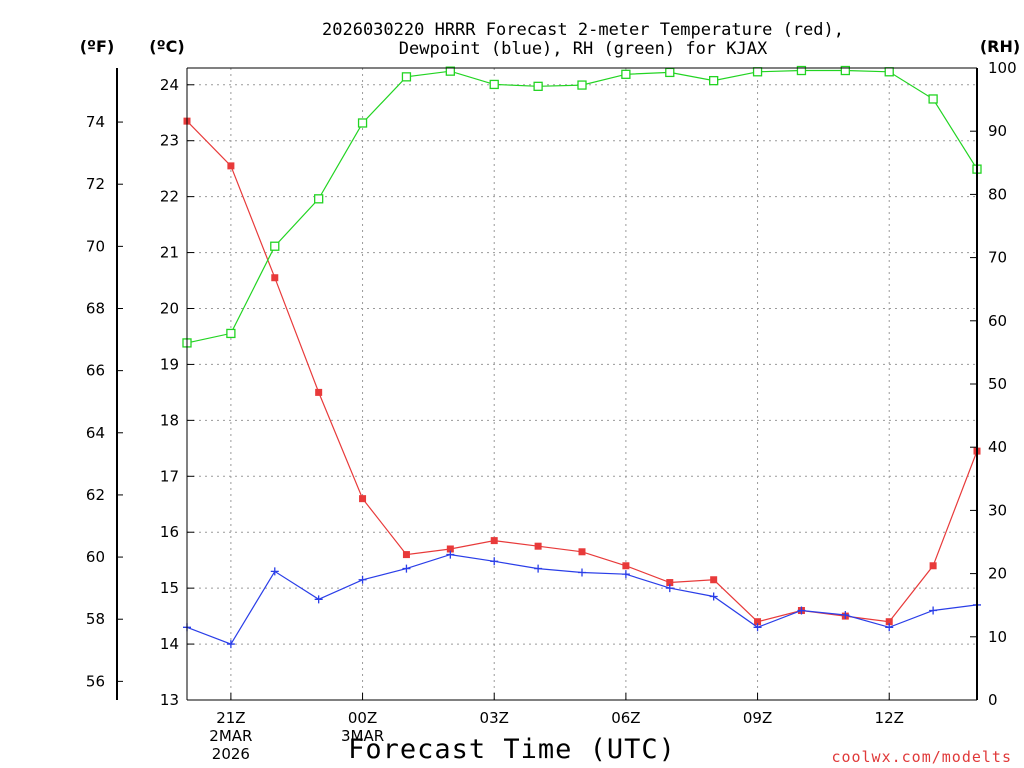 The height and width of the screenshot is (768, 1024). What do you see at coordinates (95, 681) in the screenshot?
I see `fahrenheit-tick-label: 56` at bounding box center [95, 681].